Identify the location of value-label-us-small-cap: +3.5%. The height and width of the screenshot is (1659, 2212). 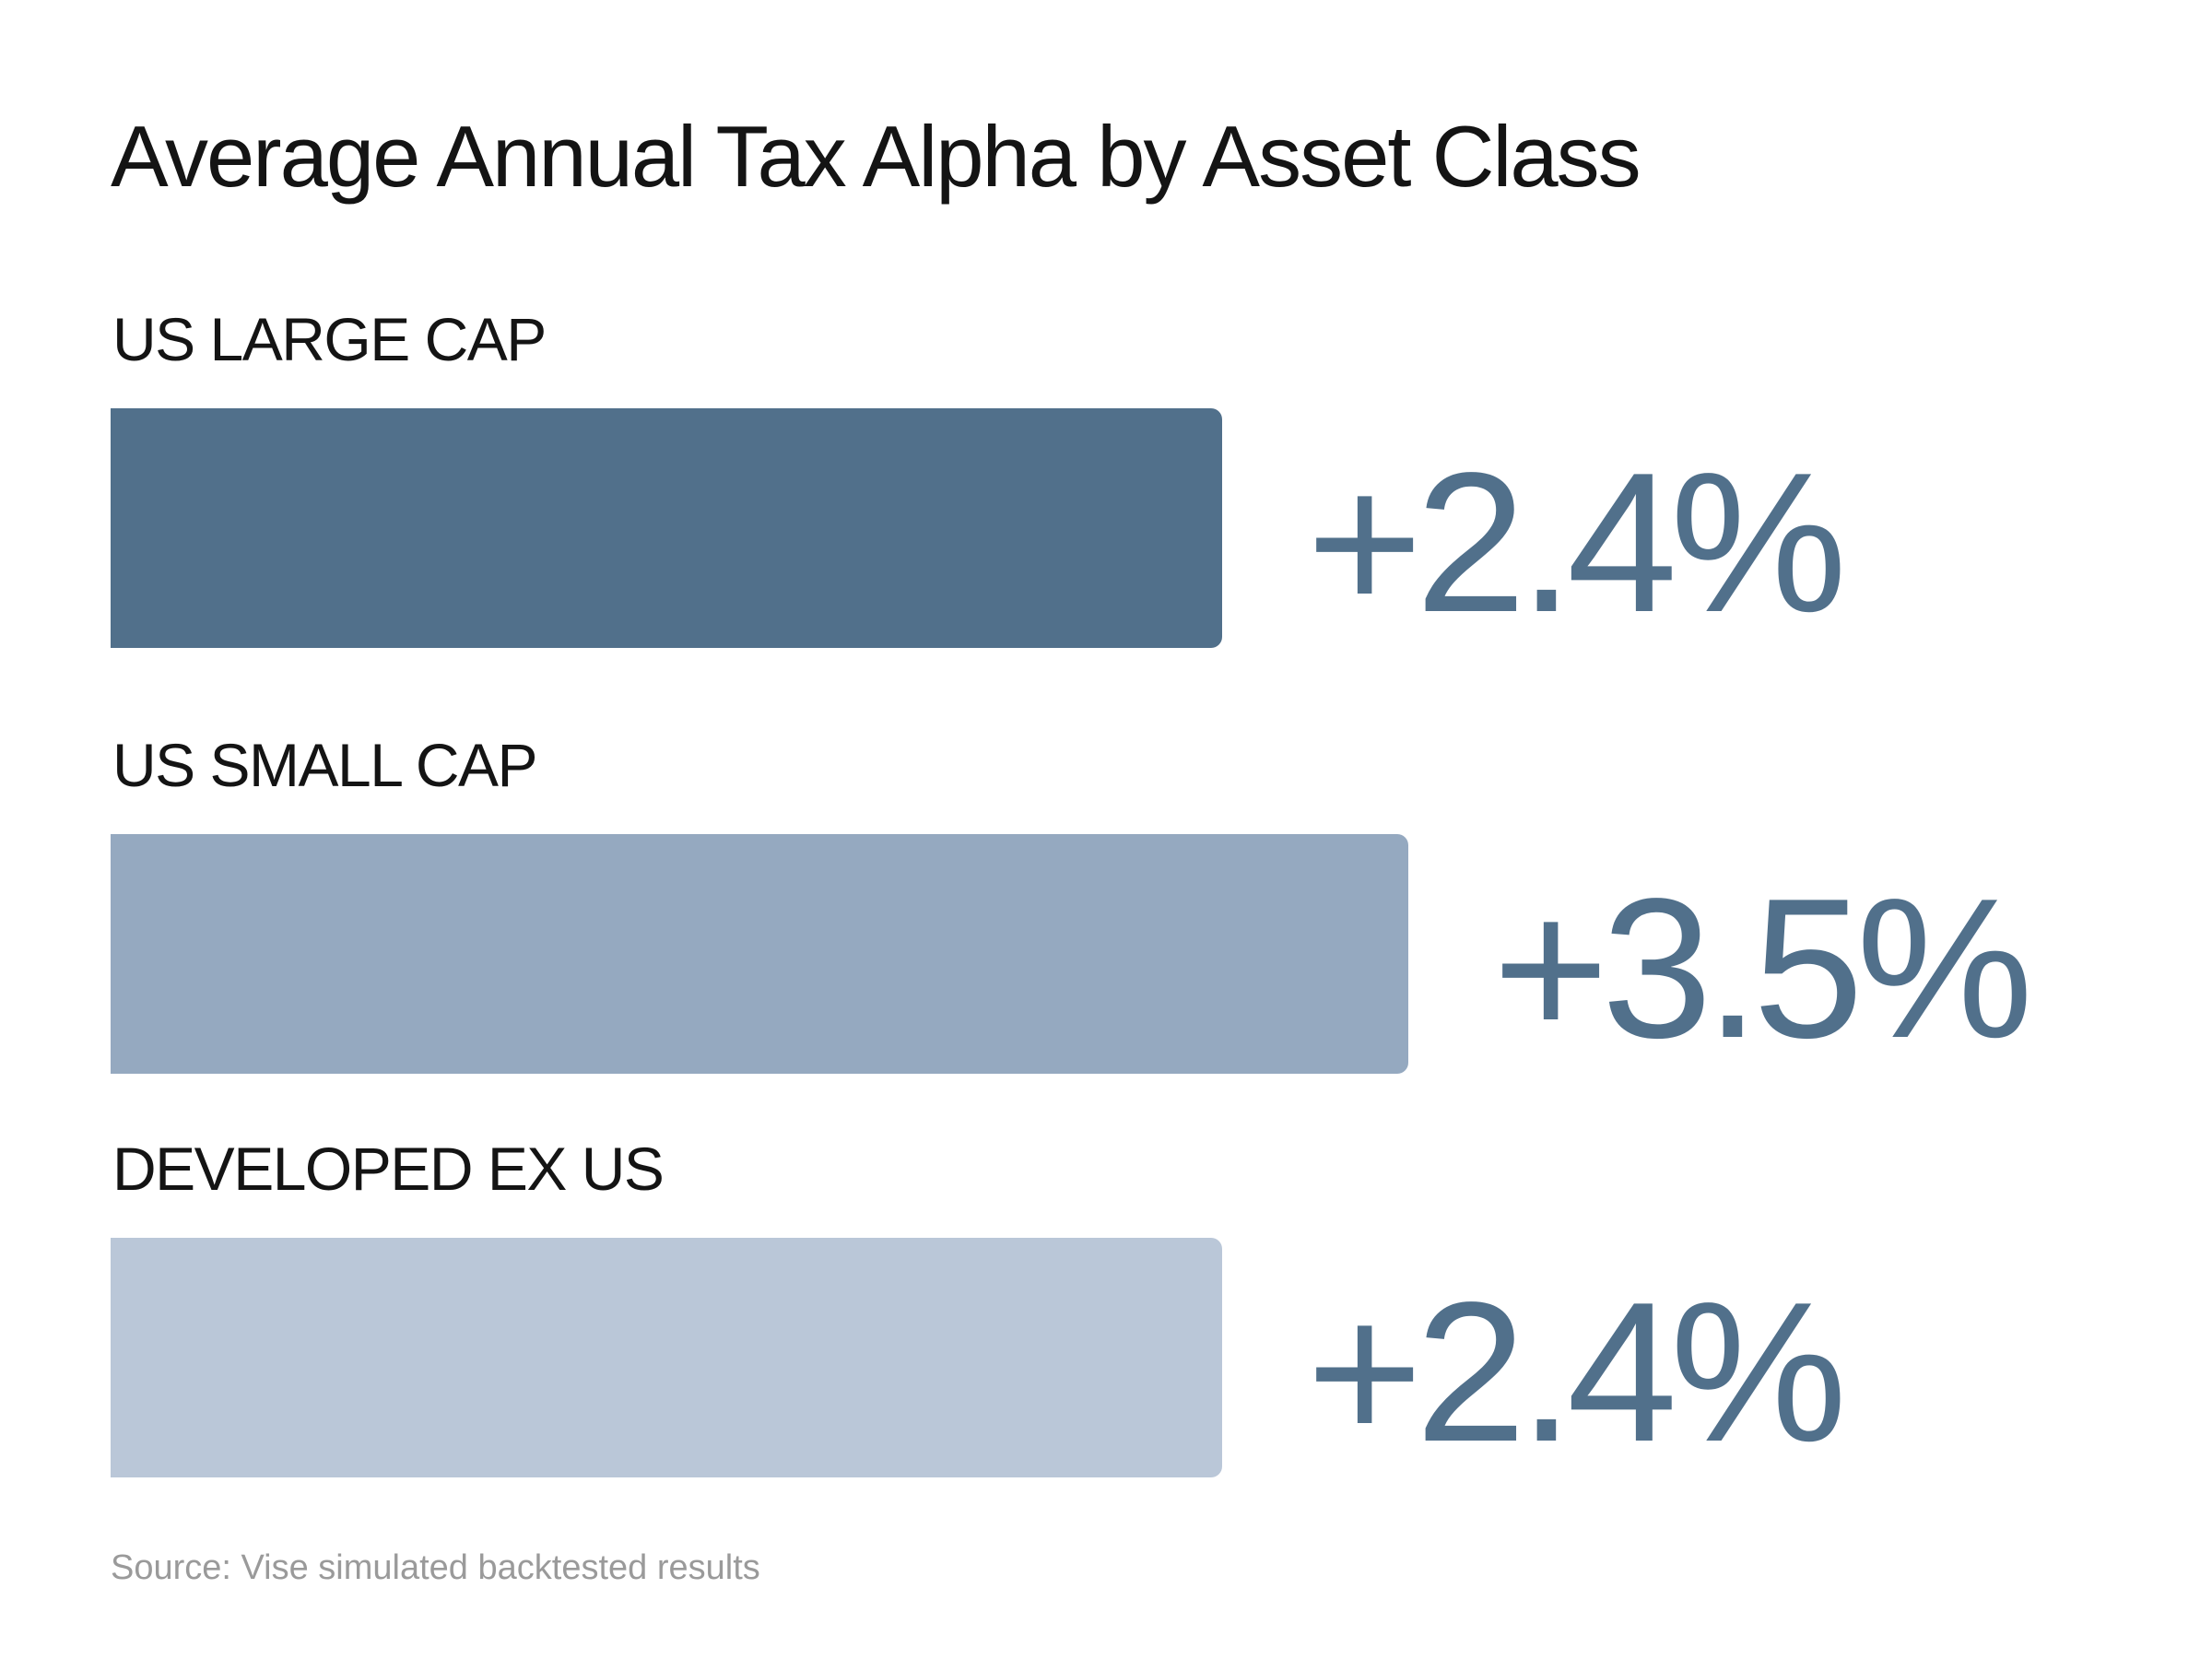
(1762, 967).